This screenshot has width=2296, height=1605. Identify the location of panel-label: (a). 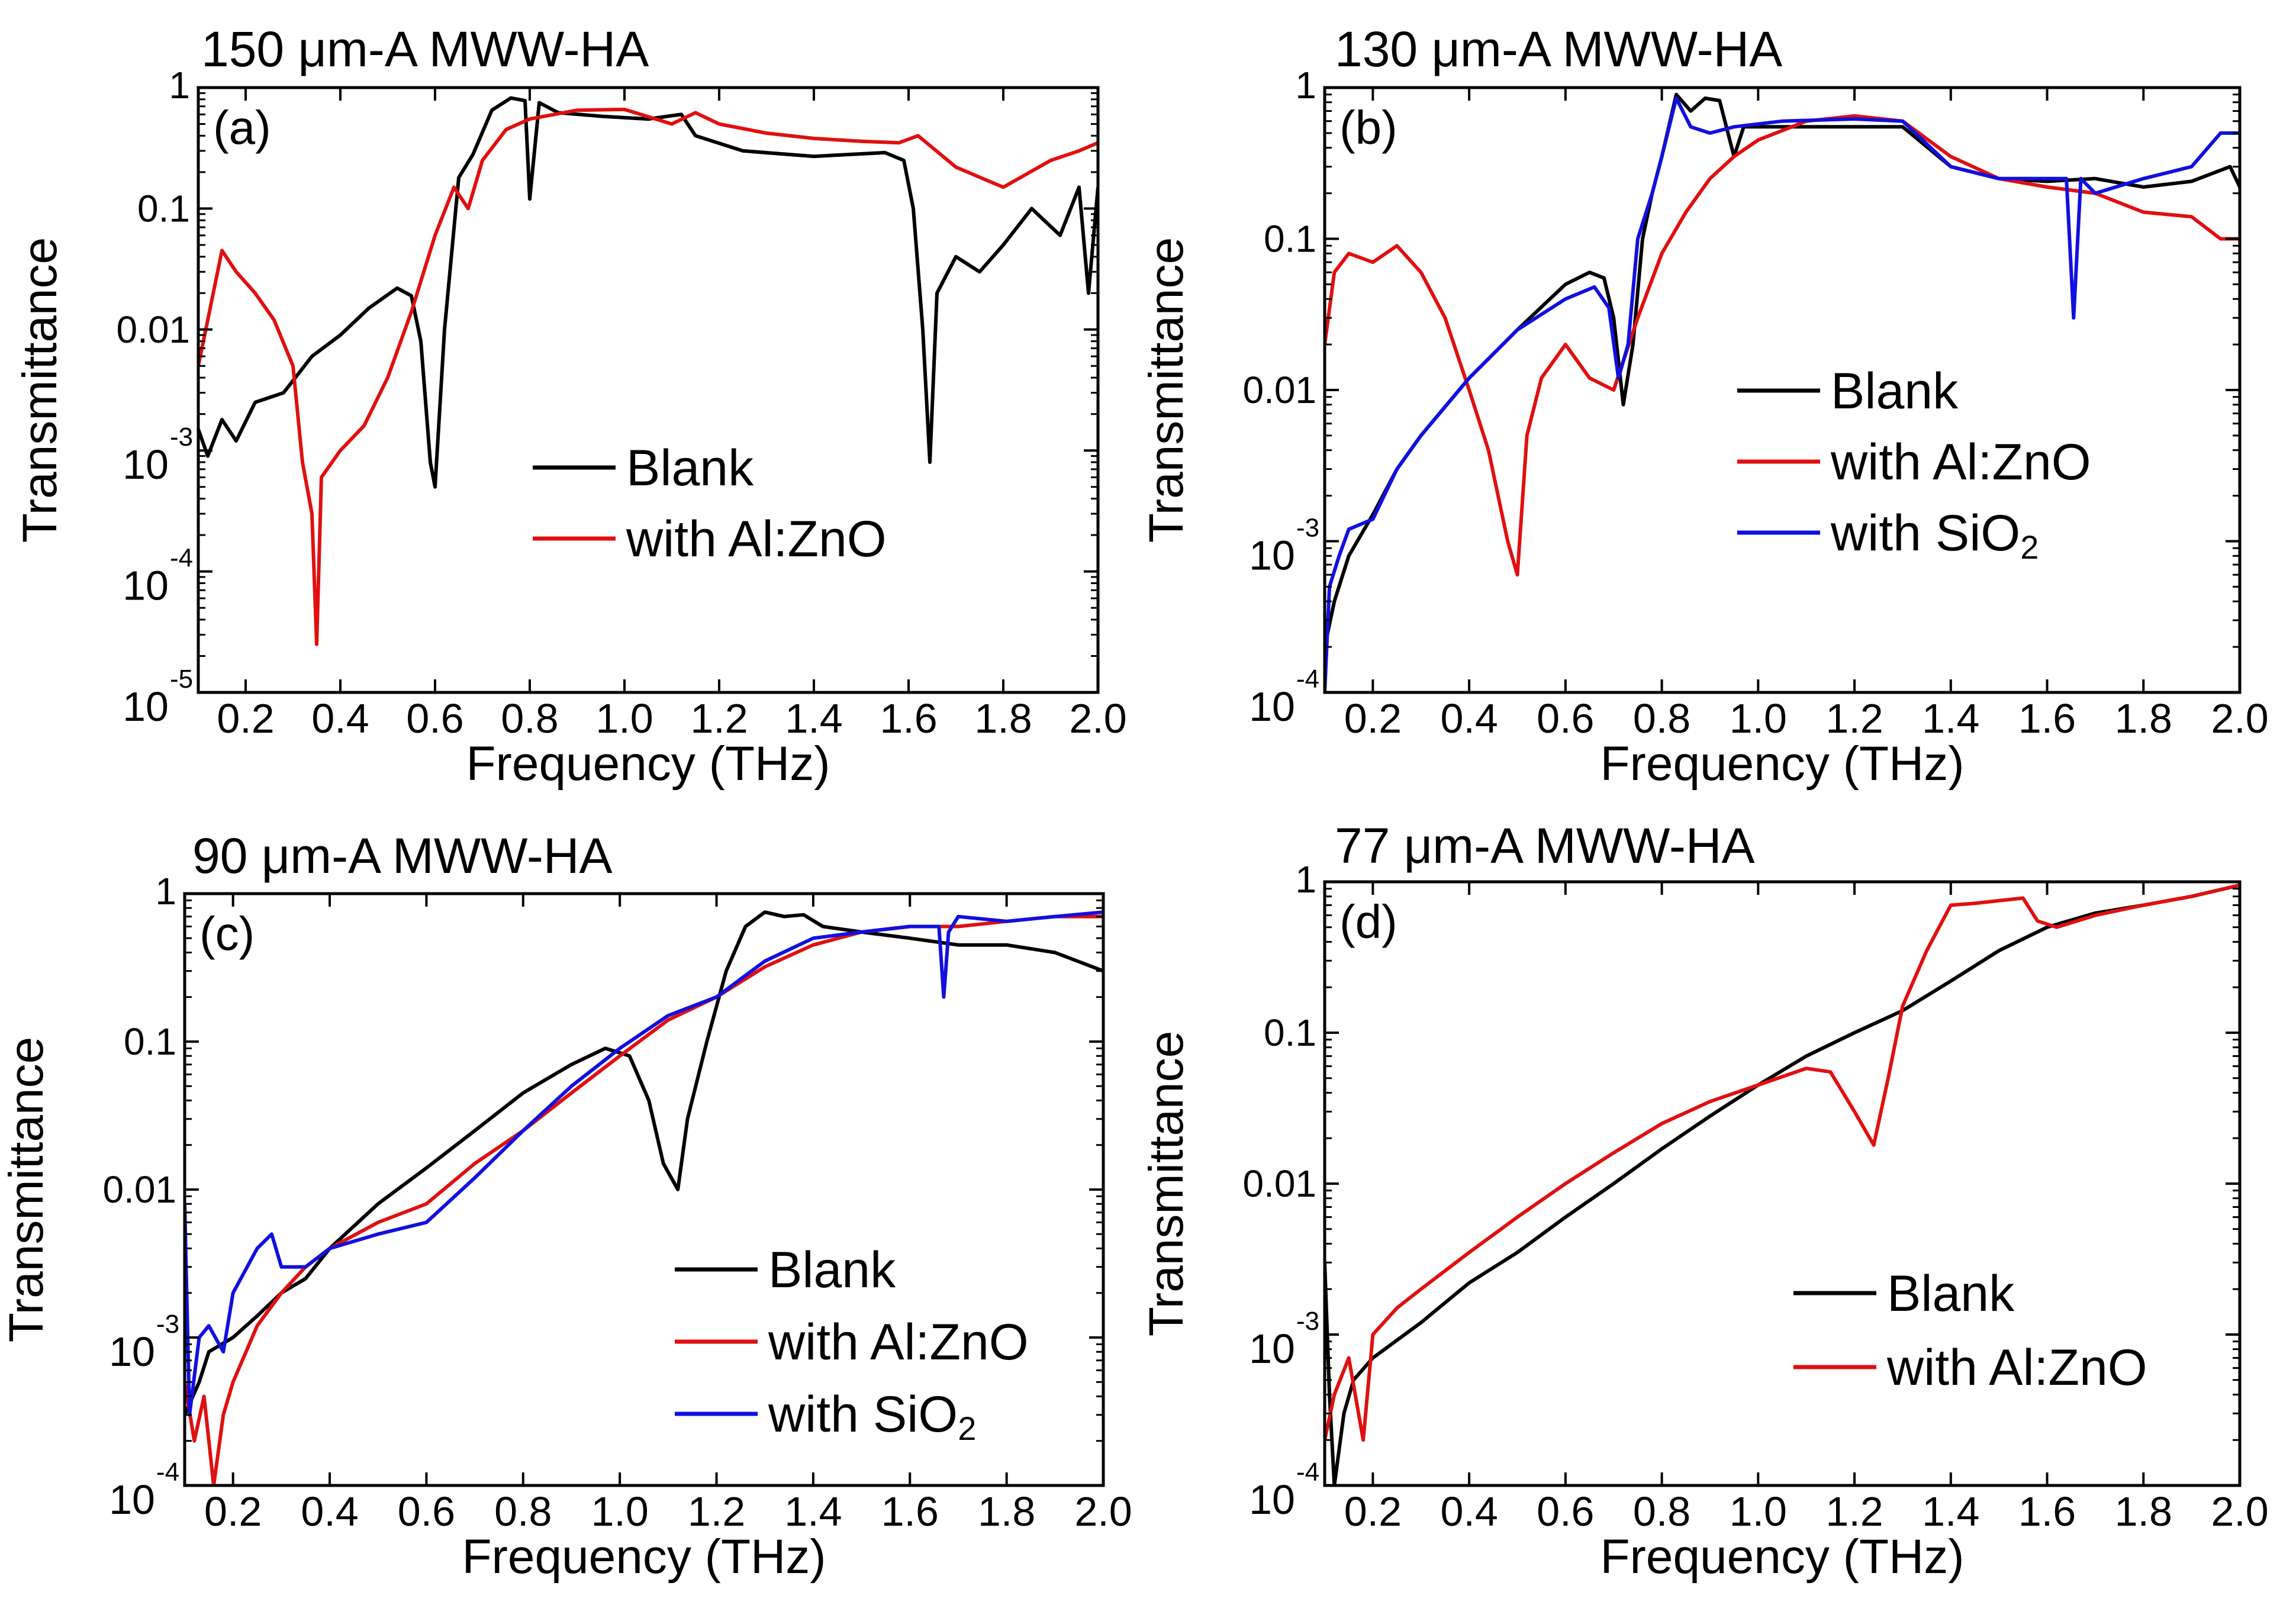
(242, 128).